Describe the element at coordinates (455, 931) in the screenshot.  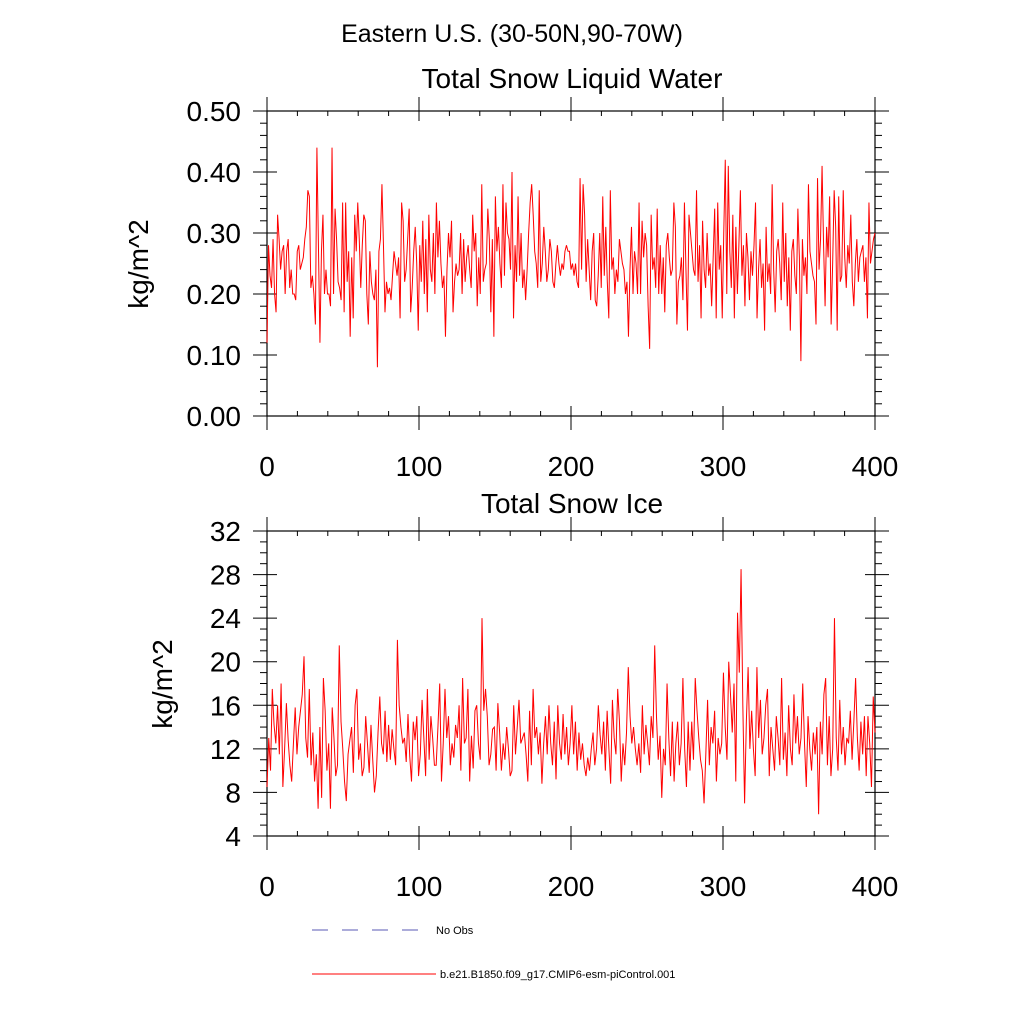
I see `legend-label-no-obs: No Obs` at that location.